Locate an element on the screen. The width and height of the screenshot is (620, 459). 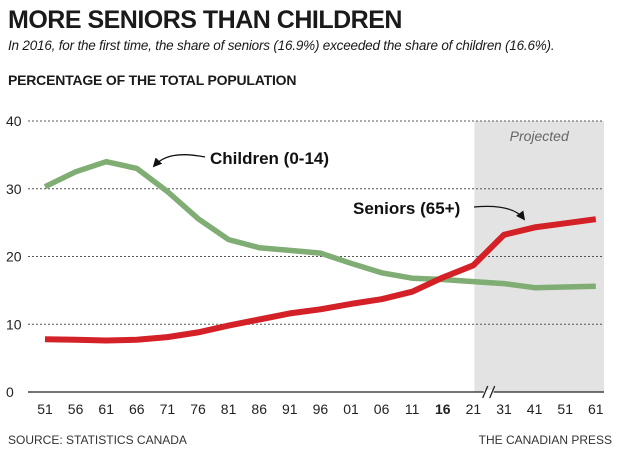
x-tick-96-9: 96 is located at coordinates (321, 409).